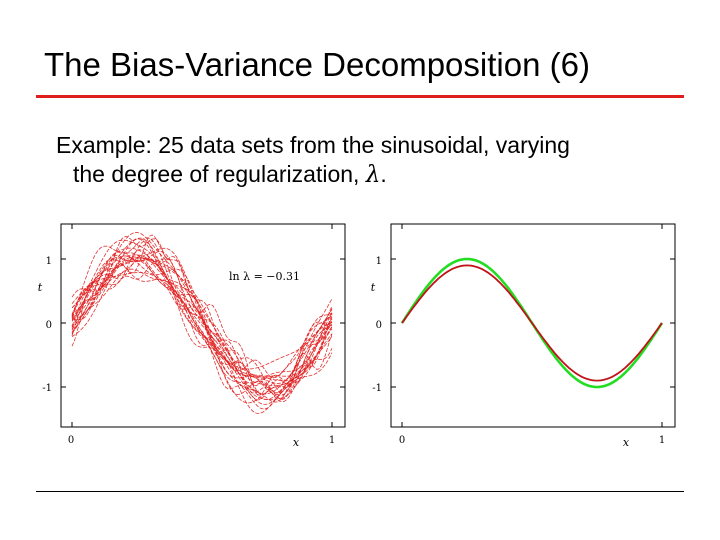  What do you see at coordinates (317, 64) in the screenshot?
I see `slide-title: The Bias-Variance Decomposition (6)` at bounding box center [317, 64].